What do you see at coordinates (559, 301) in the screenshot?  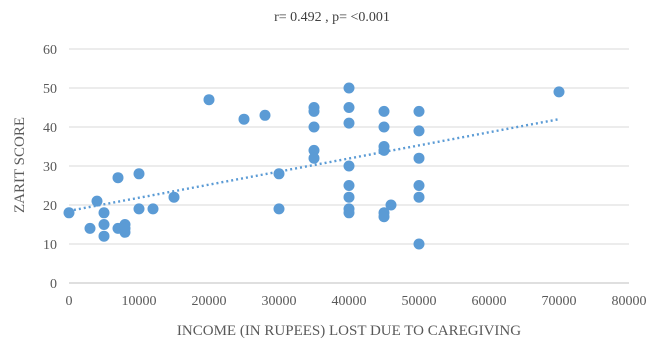 I see `x-tick-label: 70000` at bounding box center [559, 301].